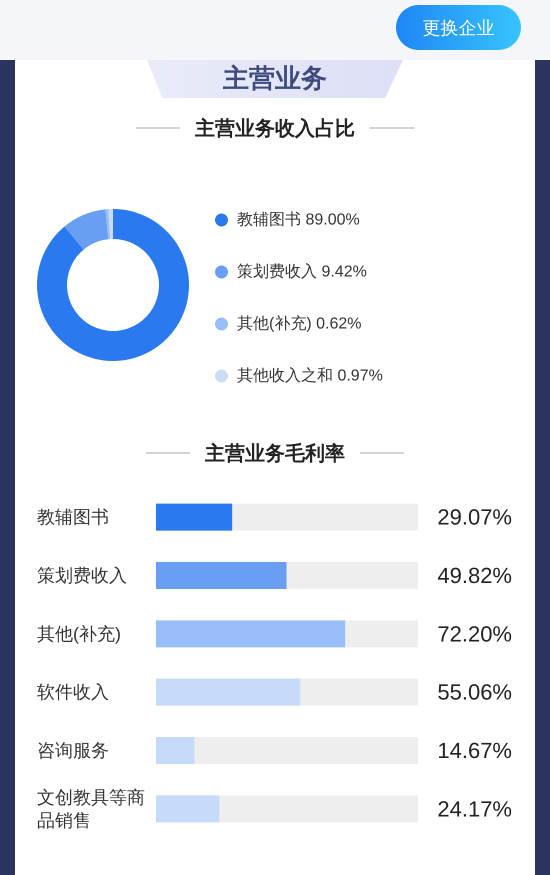 The height and width of the screenshot is (875, 550). I want to click on y-tick-label: 其他(补充), so click(79, 634).